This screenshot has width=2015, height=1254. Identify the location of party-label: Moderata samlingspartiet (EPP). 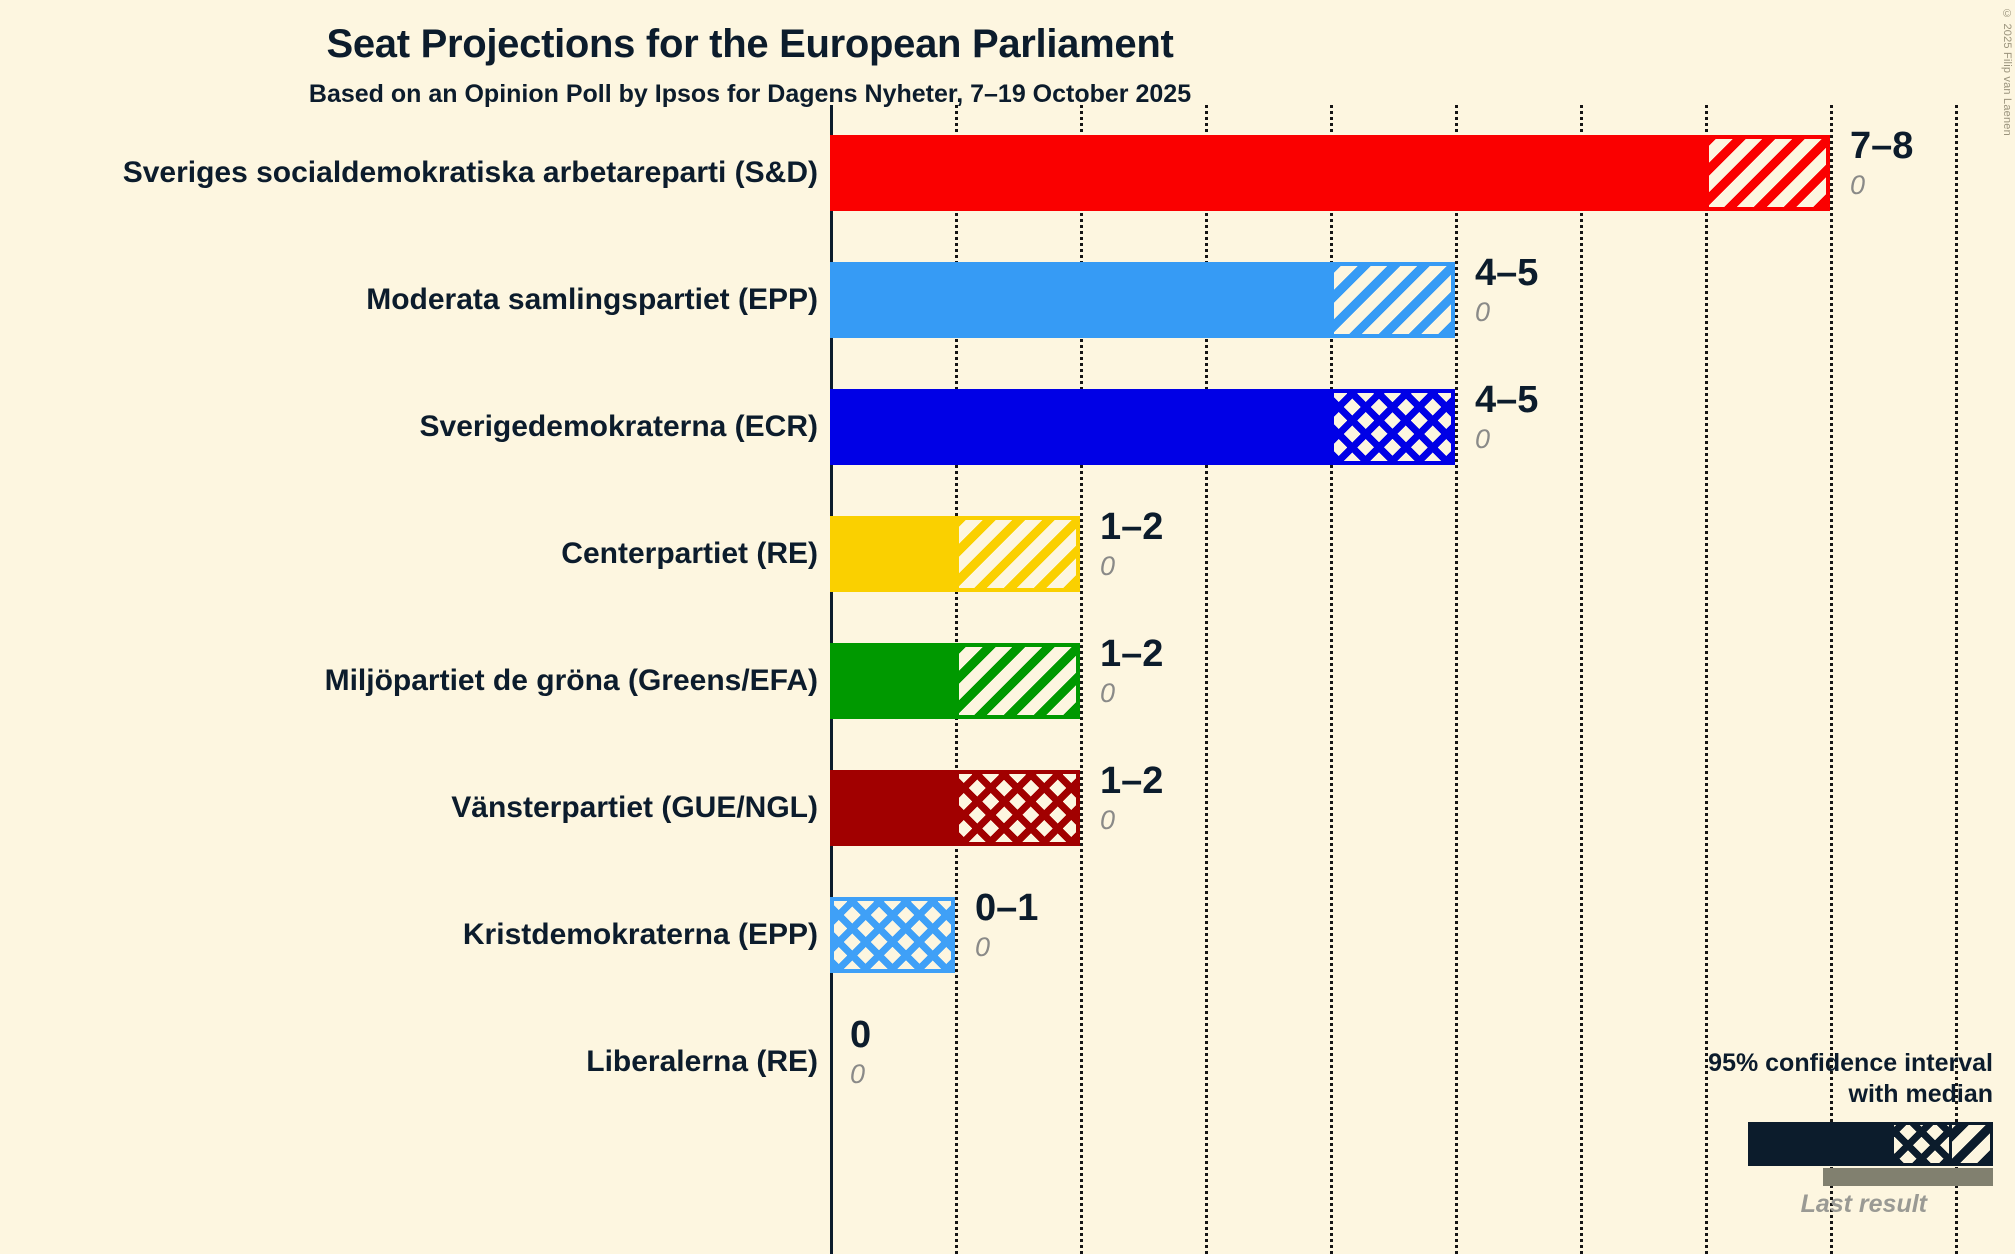
(592, 299).